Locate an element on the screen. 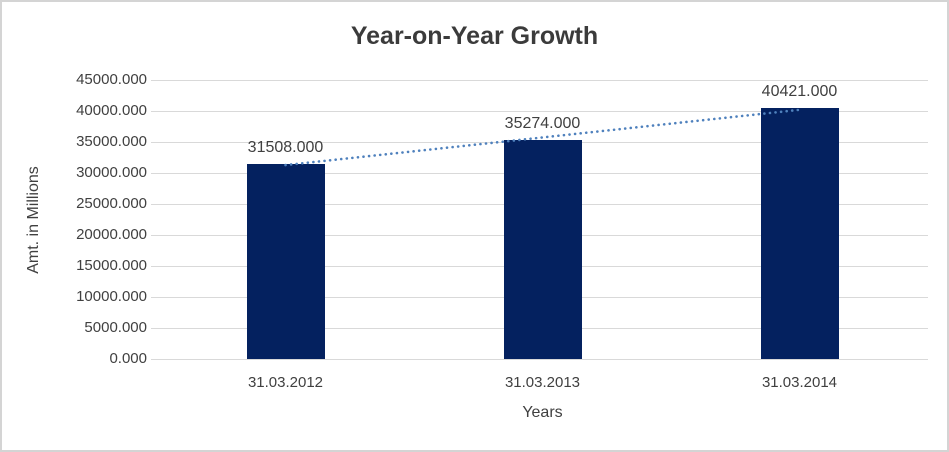 The width and height of the screenshot is (949, 452). y-axis-title: Amt. in Millions is located at coordinates (34, 219).